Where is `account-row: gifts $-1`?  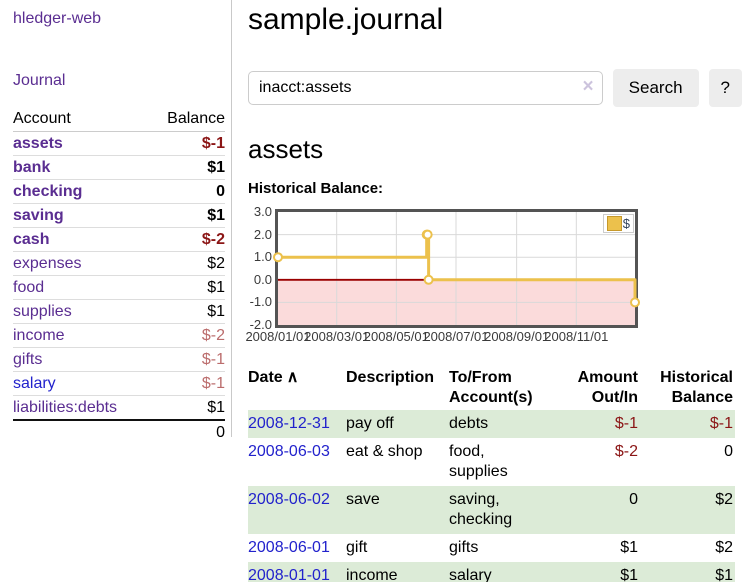 account-row: gifts $-1 is located at coordinates (119, 359).